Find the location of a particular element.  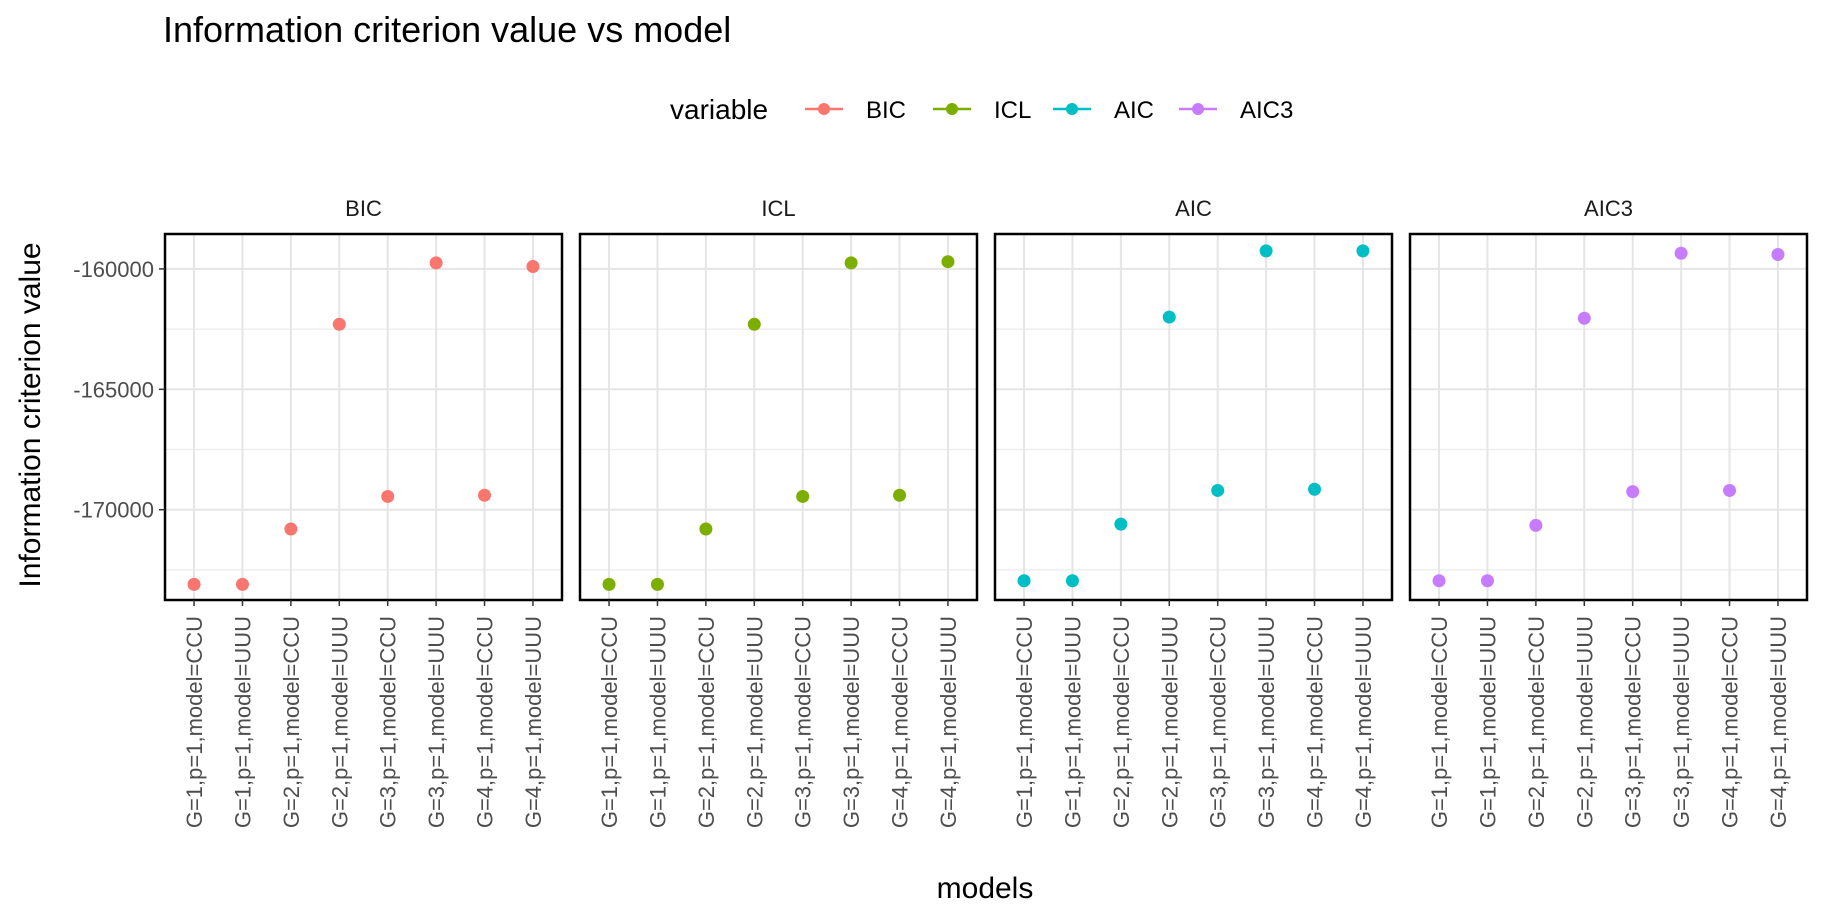

facet-strip-label: ICL is located at coordinates (778, 208).